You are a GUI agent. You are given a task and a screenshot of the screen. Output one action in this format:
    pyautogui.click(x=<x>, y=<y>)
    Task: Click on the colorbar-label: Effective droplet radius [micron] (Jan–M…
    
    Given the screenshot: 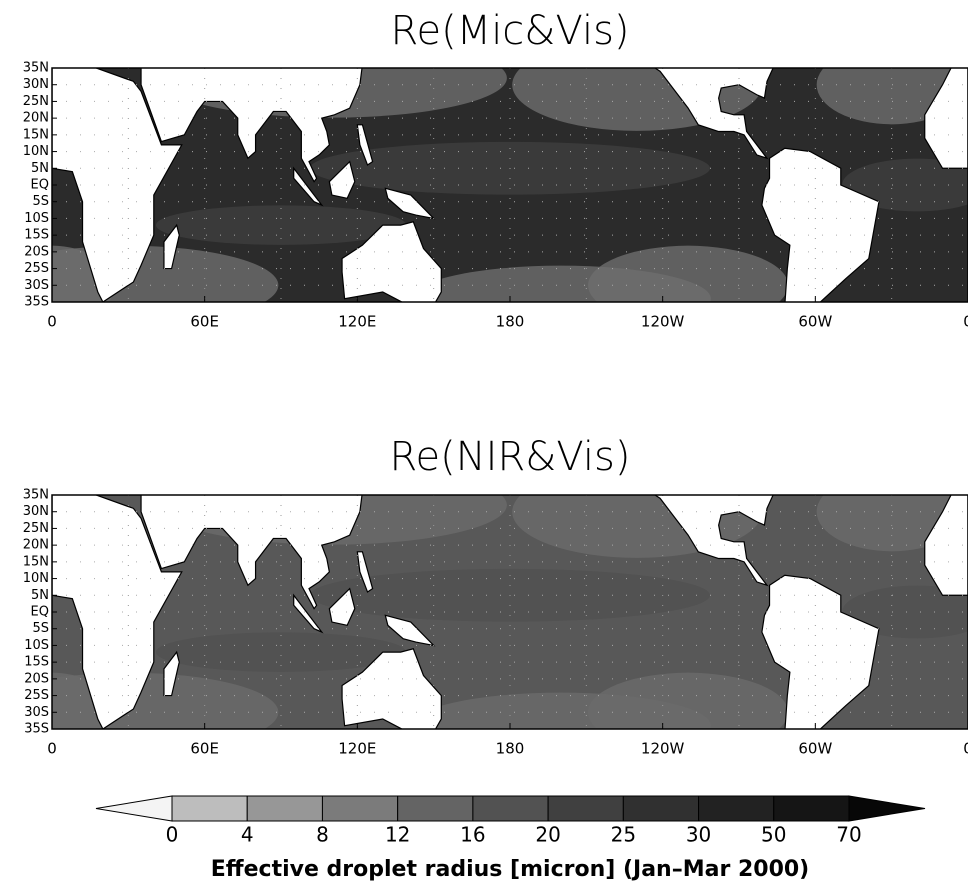 What is the action you would take?
    pyautogui.click(x=510, y=869)
    